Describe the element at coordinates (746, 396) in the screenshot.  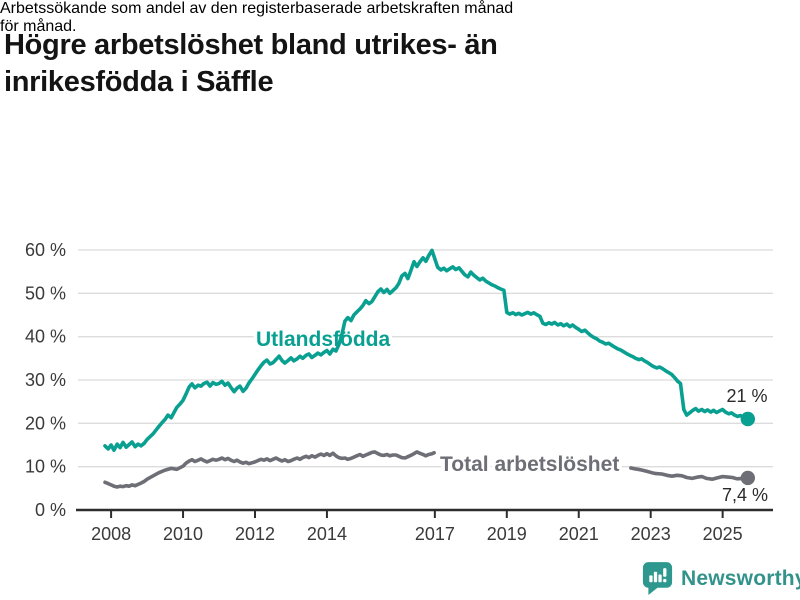
I see `end-value-label: 21 %` at that location.